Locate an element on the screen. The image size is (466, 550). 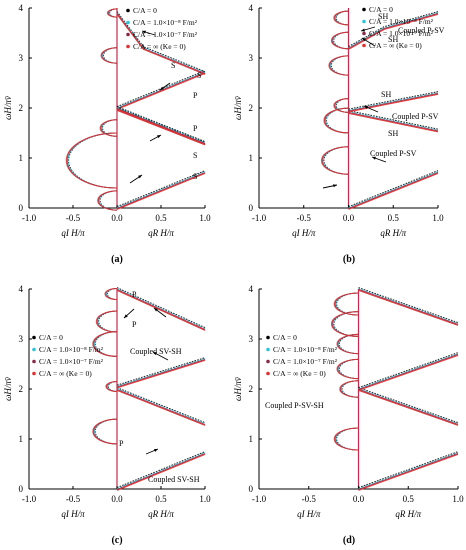
panel-label: (d) is located at coordinates (349, 540).